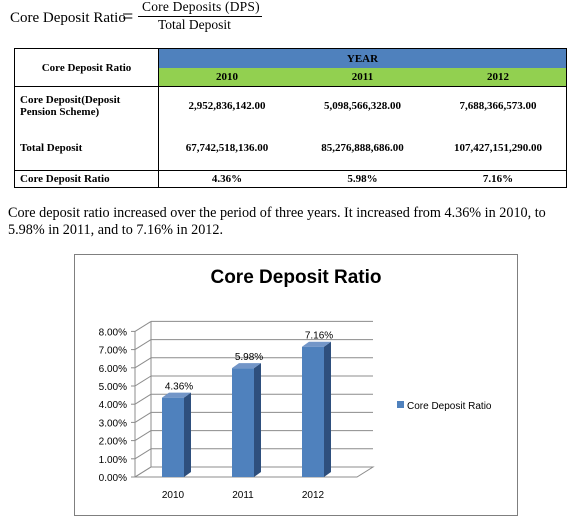 This screenshot has height=526, width=583. Describe the element at coordinates (200, 16) in the screenshot. I see `fraction-bar` at that location.